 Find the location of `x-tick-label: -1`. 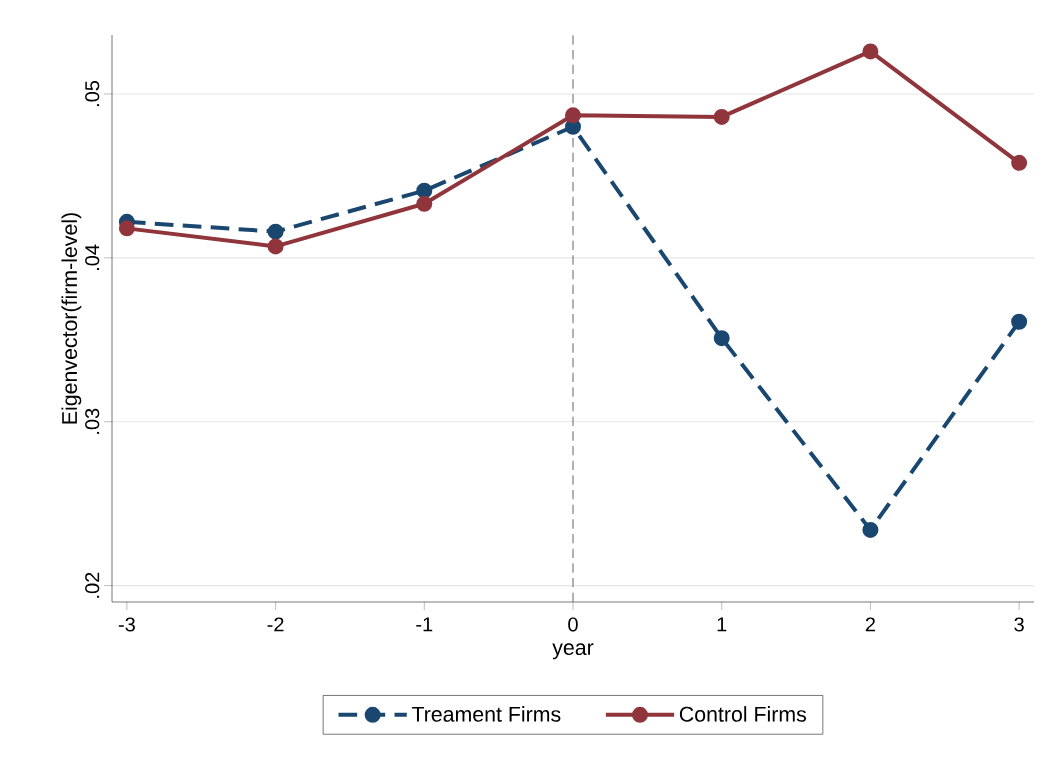

x-tick-label: -1 is located at coordinates (424, 624).